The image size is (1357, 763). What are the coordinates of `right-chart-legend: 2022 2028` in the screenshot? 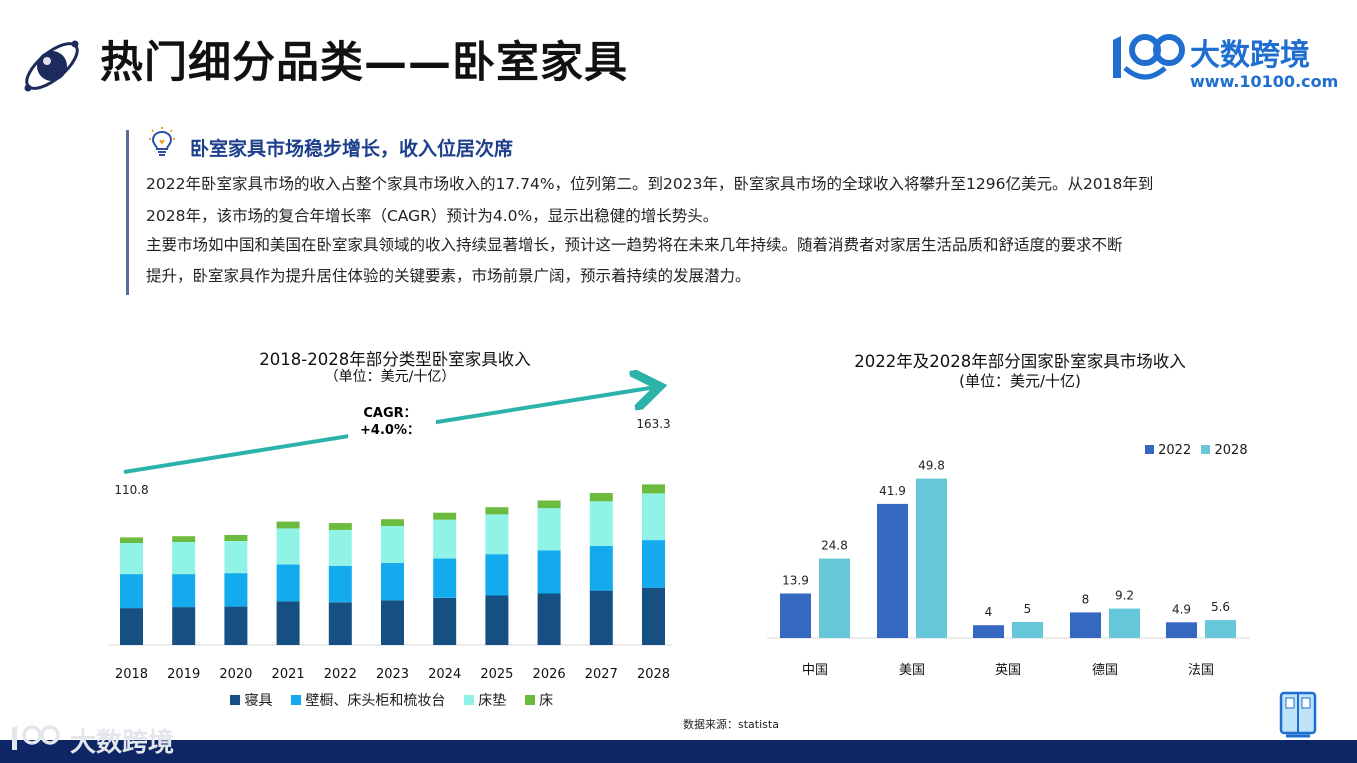 It's located at (1196, 450).